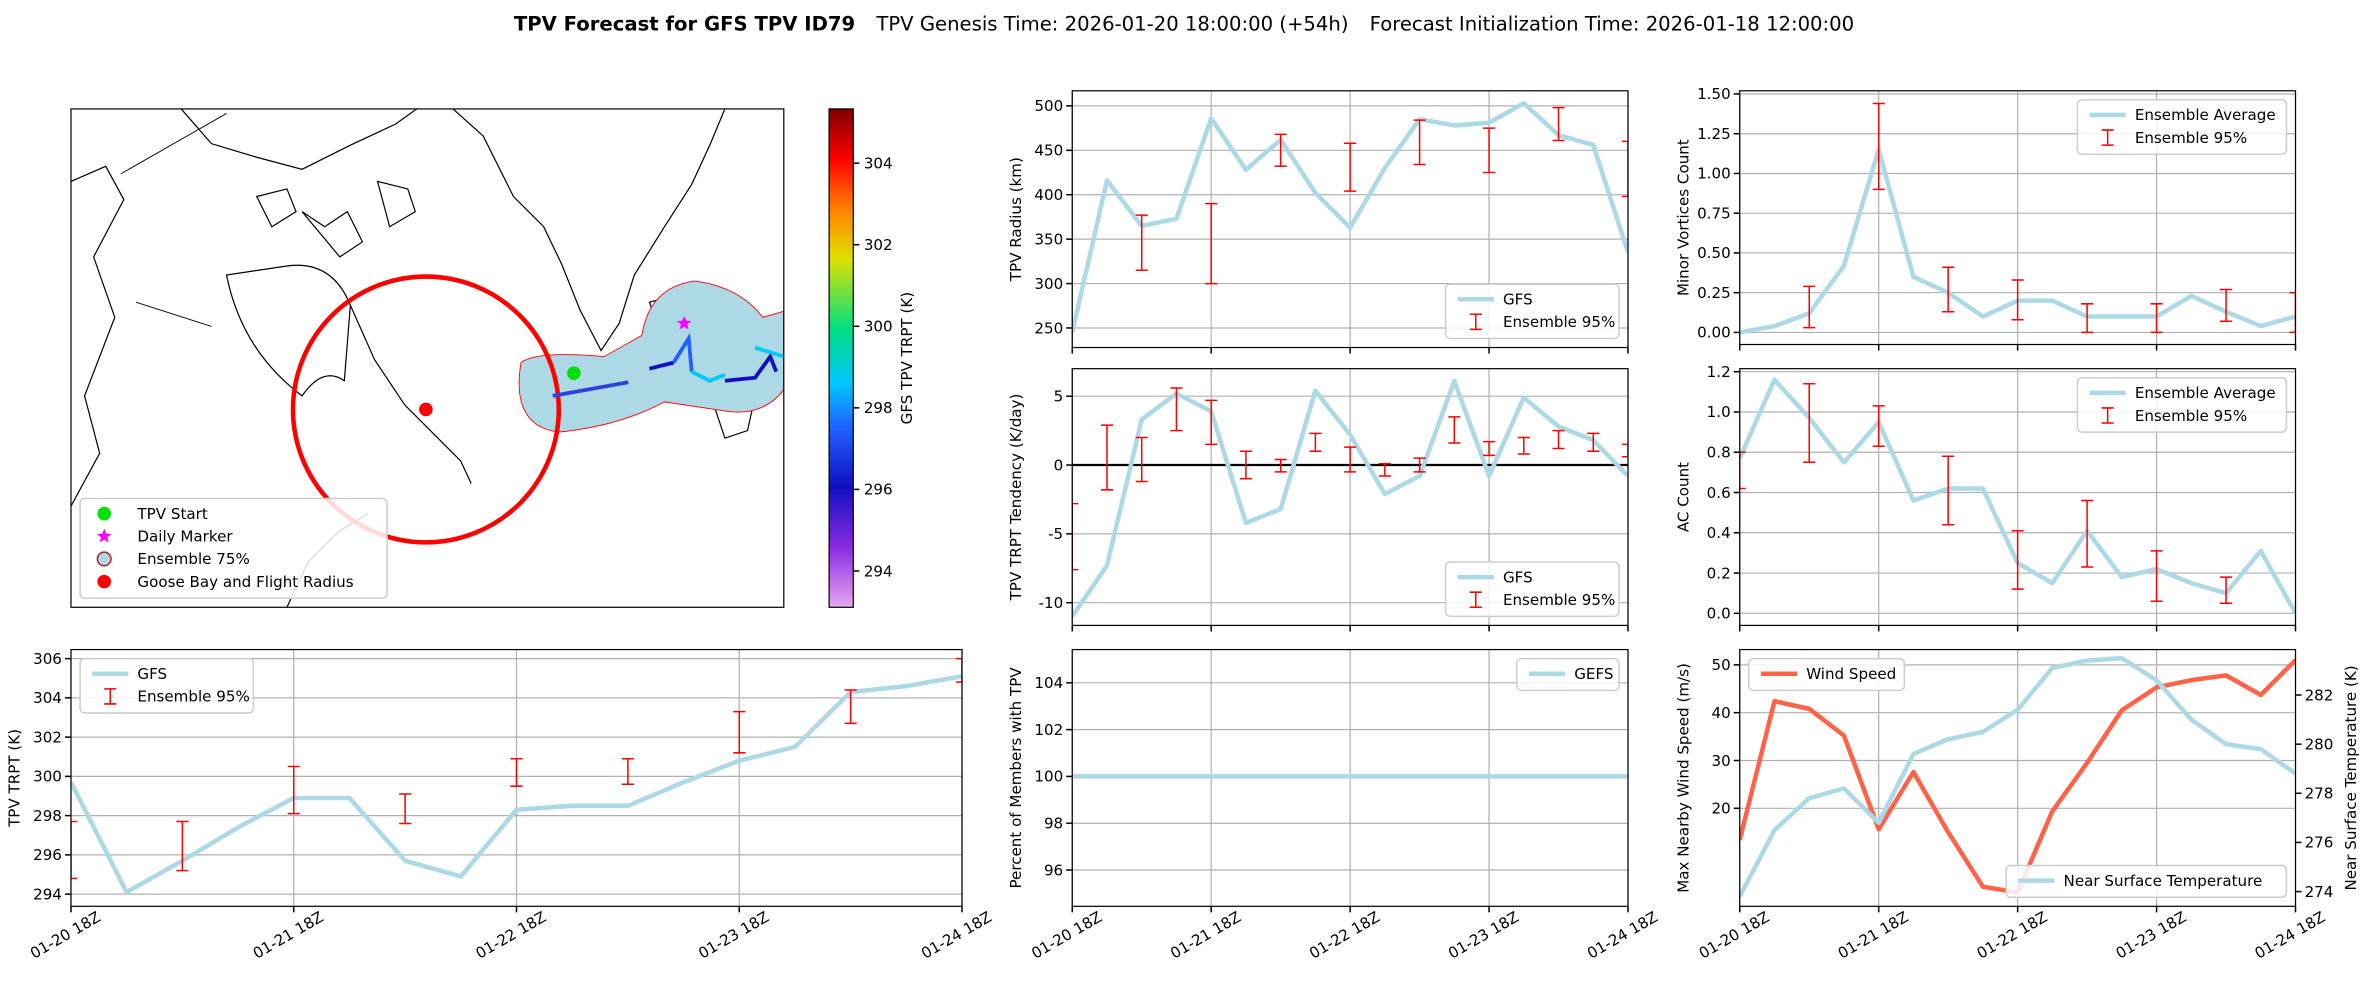  Describe the element at coordinates (878, 571) in the screenshot. I see `colorbar-tick-label: 294` at that location.